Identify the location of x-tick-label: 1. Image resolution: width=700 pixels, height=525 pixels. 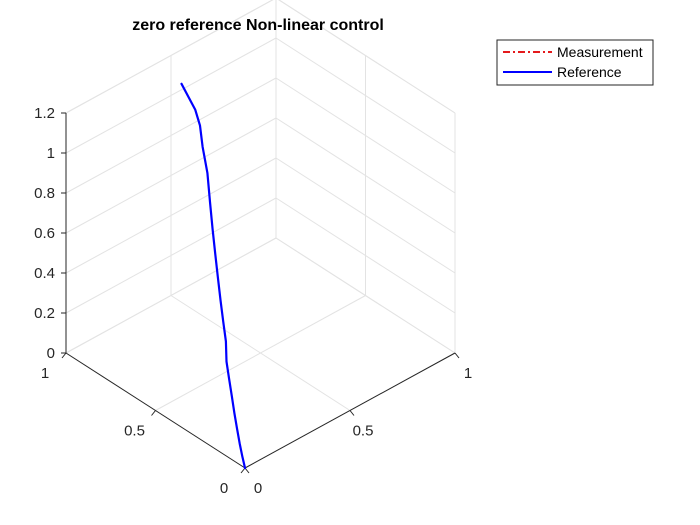
(468, 373).